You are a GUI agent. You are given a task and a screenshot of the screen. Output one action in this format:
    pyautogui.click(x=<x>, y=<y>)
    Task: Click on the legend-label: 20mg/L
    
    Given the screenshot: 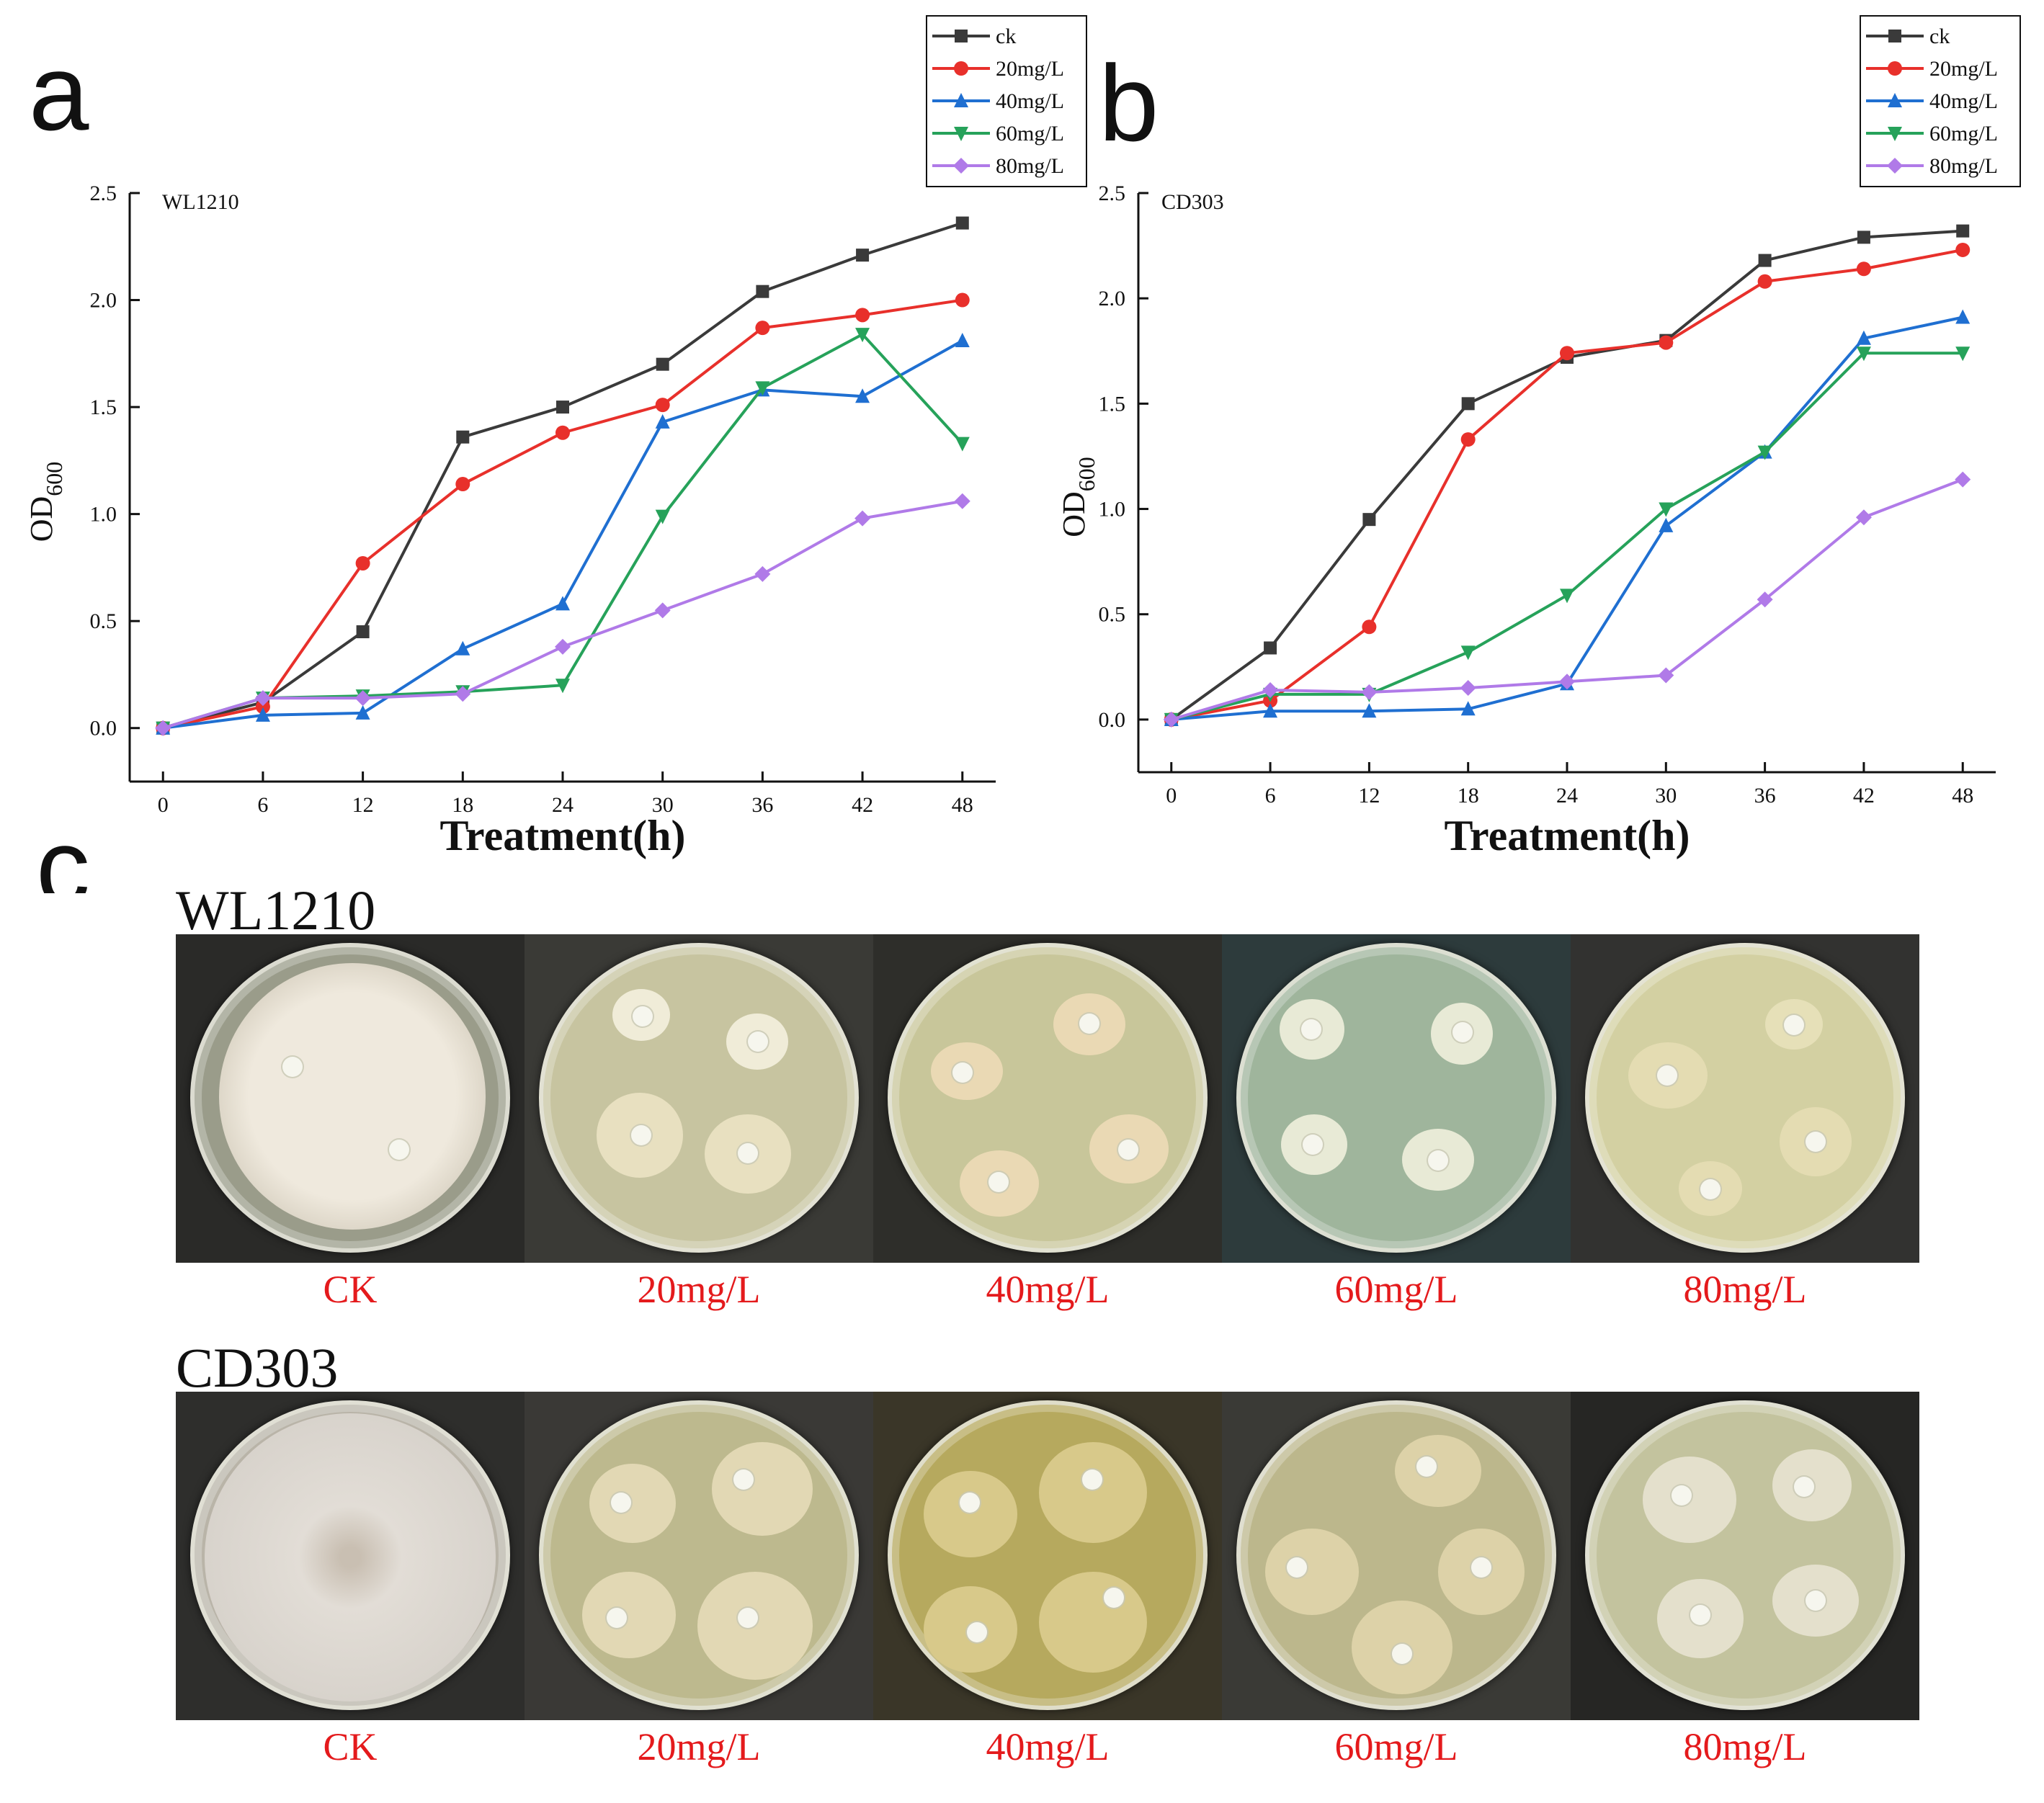 What is the action you would take?
    pyautogui.click(x=1030, y=69)
    